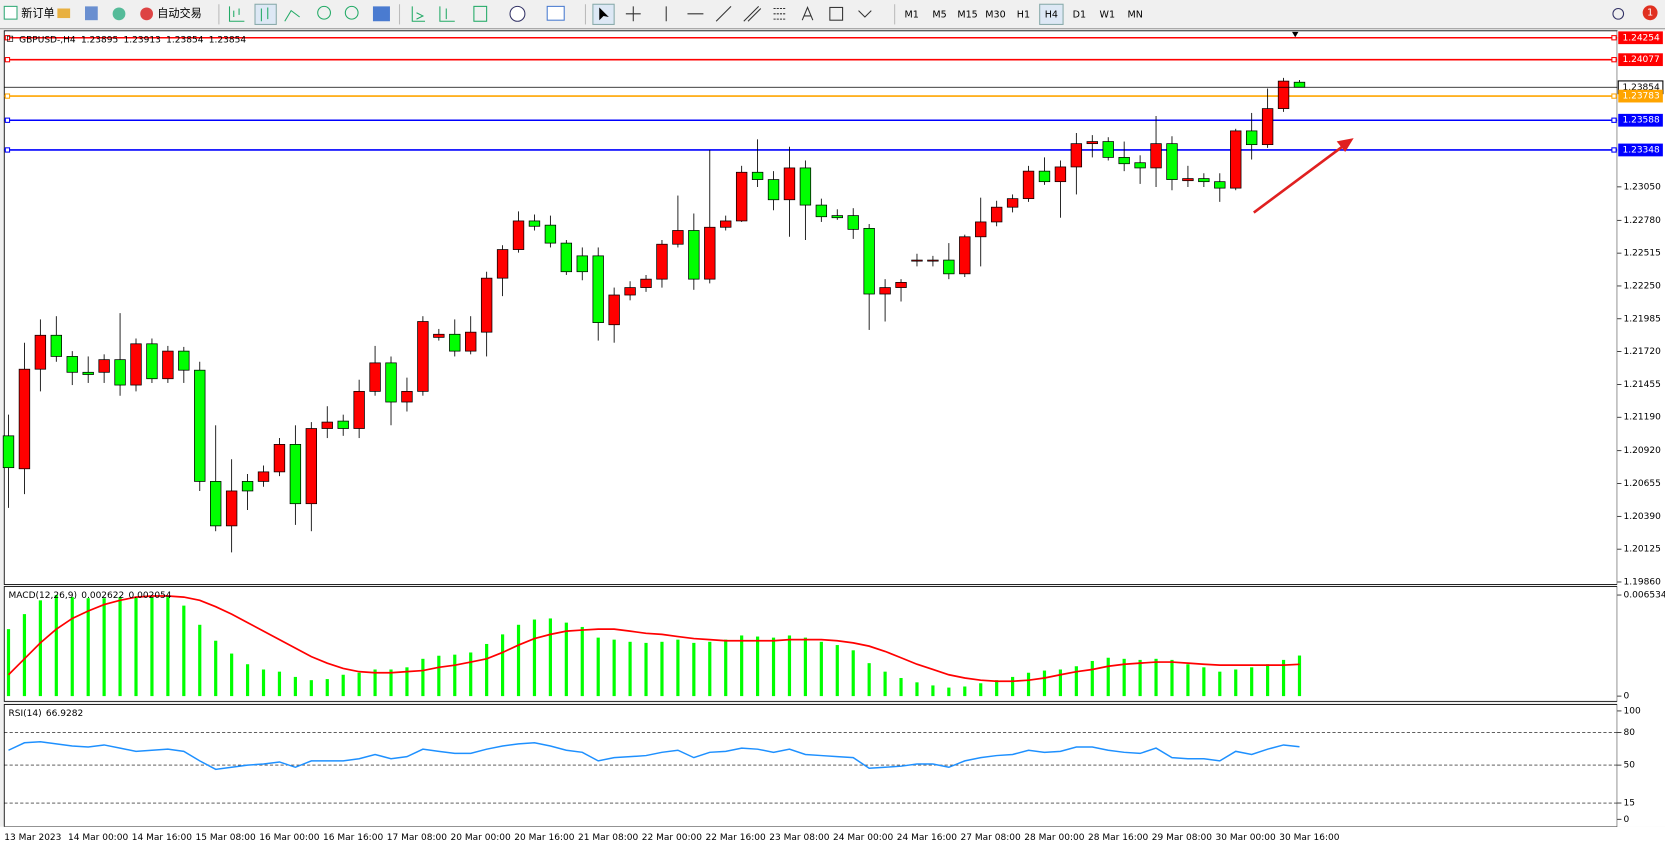 The image size is (1665, 848). I want to click on auto-trading-icon, so click(147, 14).